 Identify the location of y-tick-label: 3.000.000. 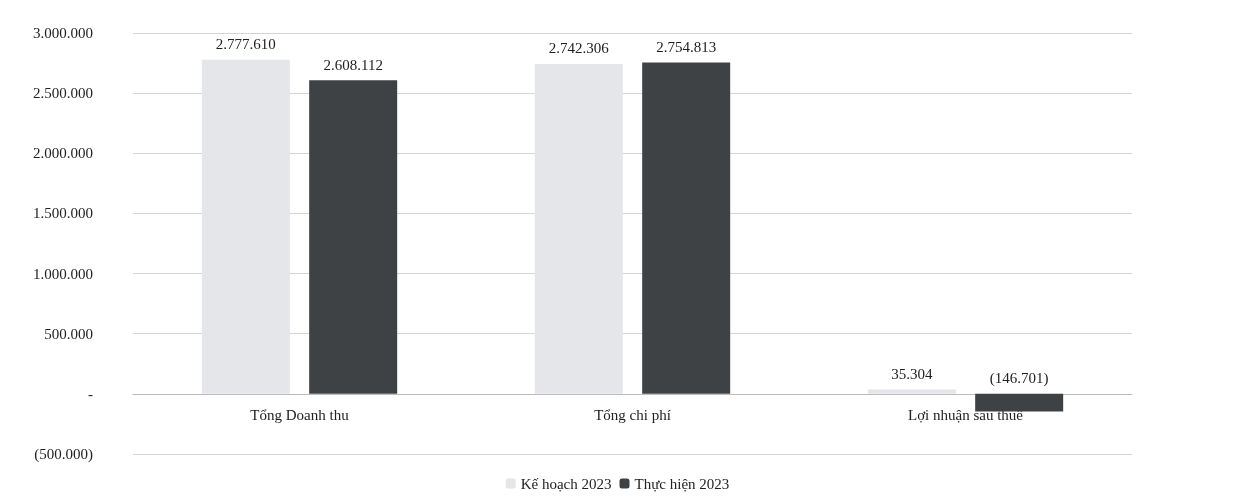
(63, 33).